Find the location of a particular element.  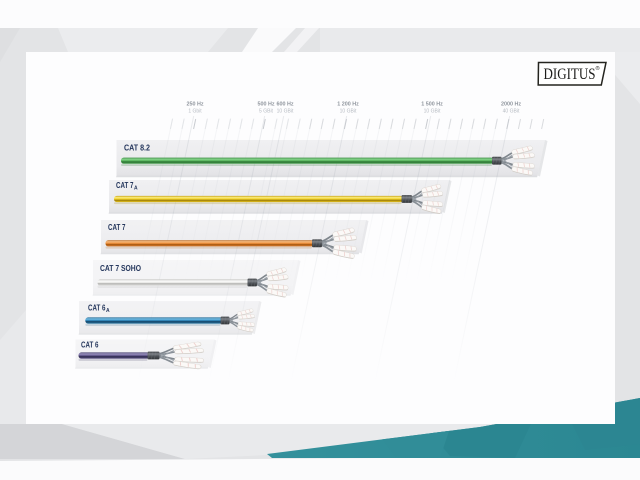

svg-text: 40 GBit is located at coordinates (511, 112).